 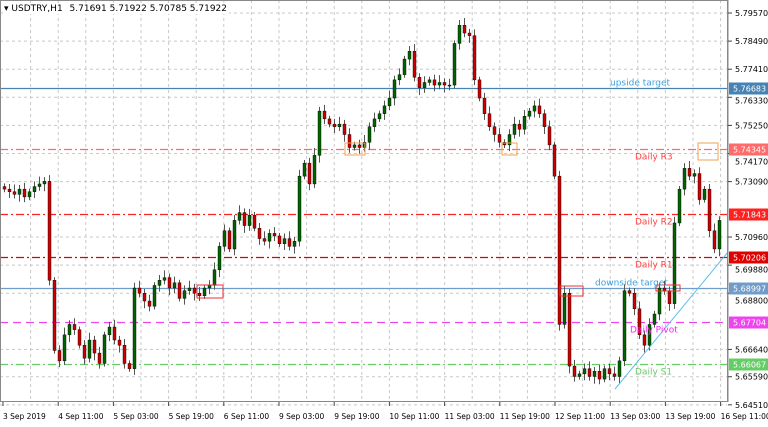 What do you see at coordinates (751, 237) in the screenshot?
I see `price-tick-label: 5.70960` at bounding box center [751, 237].